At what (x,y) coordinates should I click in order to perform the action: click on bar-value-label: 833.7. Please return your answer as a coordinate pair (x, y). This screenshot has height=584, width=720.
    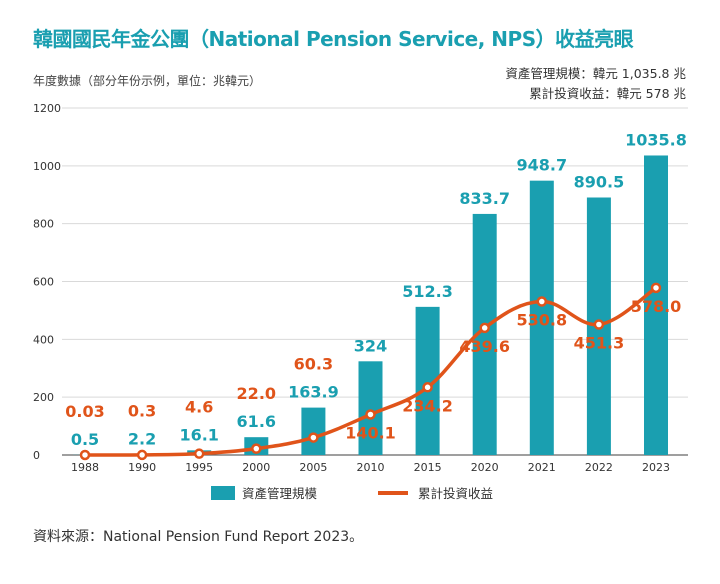
    Looking at the image, I should click on (484, 198).